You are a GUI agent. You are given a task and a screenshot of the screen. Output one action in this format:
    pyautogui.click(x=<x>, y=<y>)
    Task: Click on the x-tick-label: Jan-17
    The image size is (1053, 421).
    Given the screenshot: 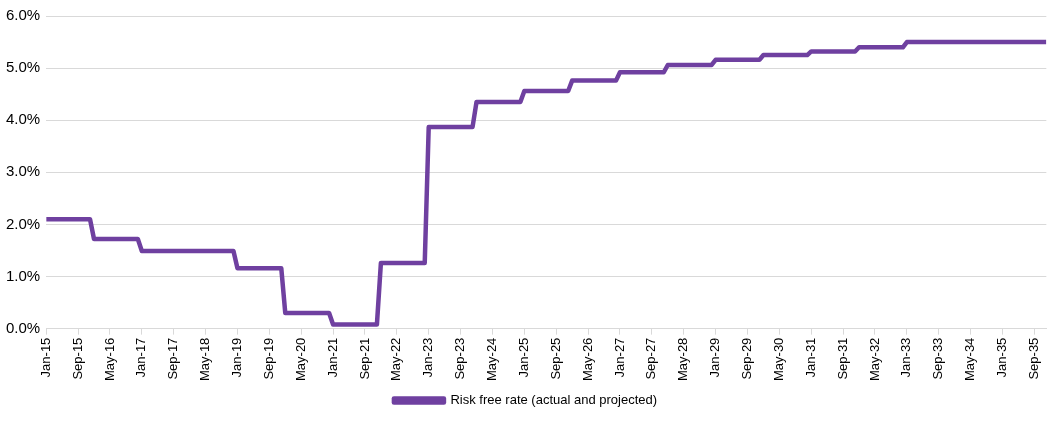 What is the action you would take?
    pyautogui.click(x=141, y=357)
    